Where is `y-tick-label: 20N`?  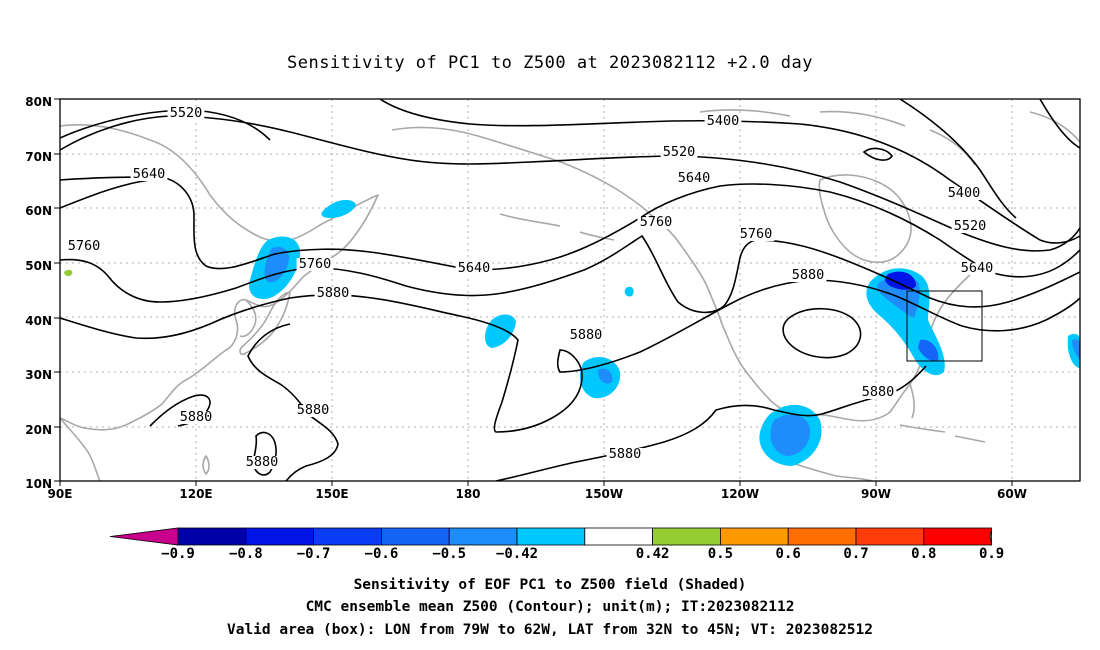 y-tick-label: 20N is located at coordinates (38, 430).